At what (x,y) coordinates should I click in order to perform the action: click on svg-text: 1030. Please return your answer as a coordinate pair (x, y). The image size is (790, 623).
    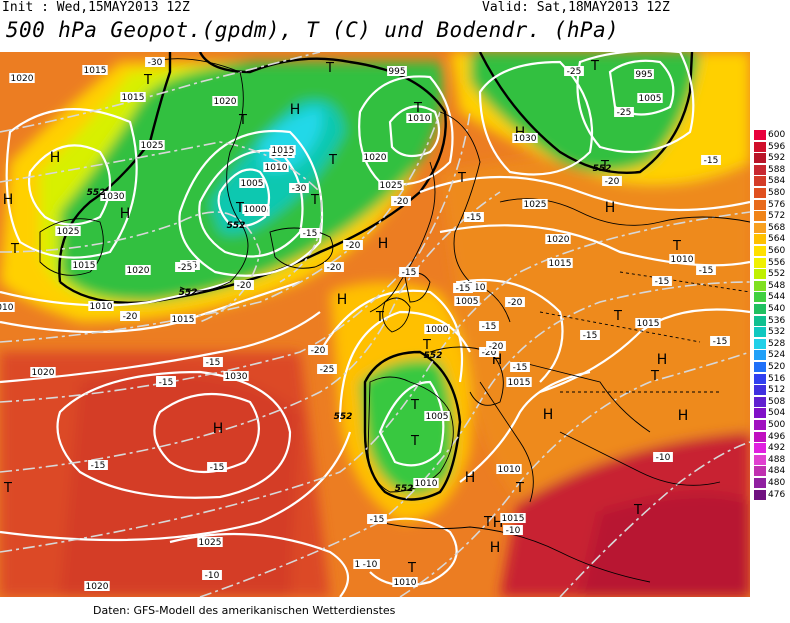
    Looking at the image, I should click on (113, 197).